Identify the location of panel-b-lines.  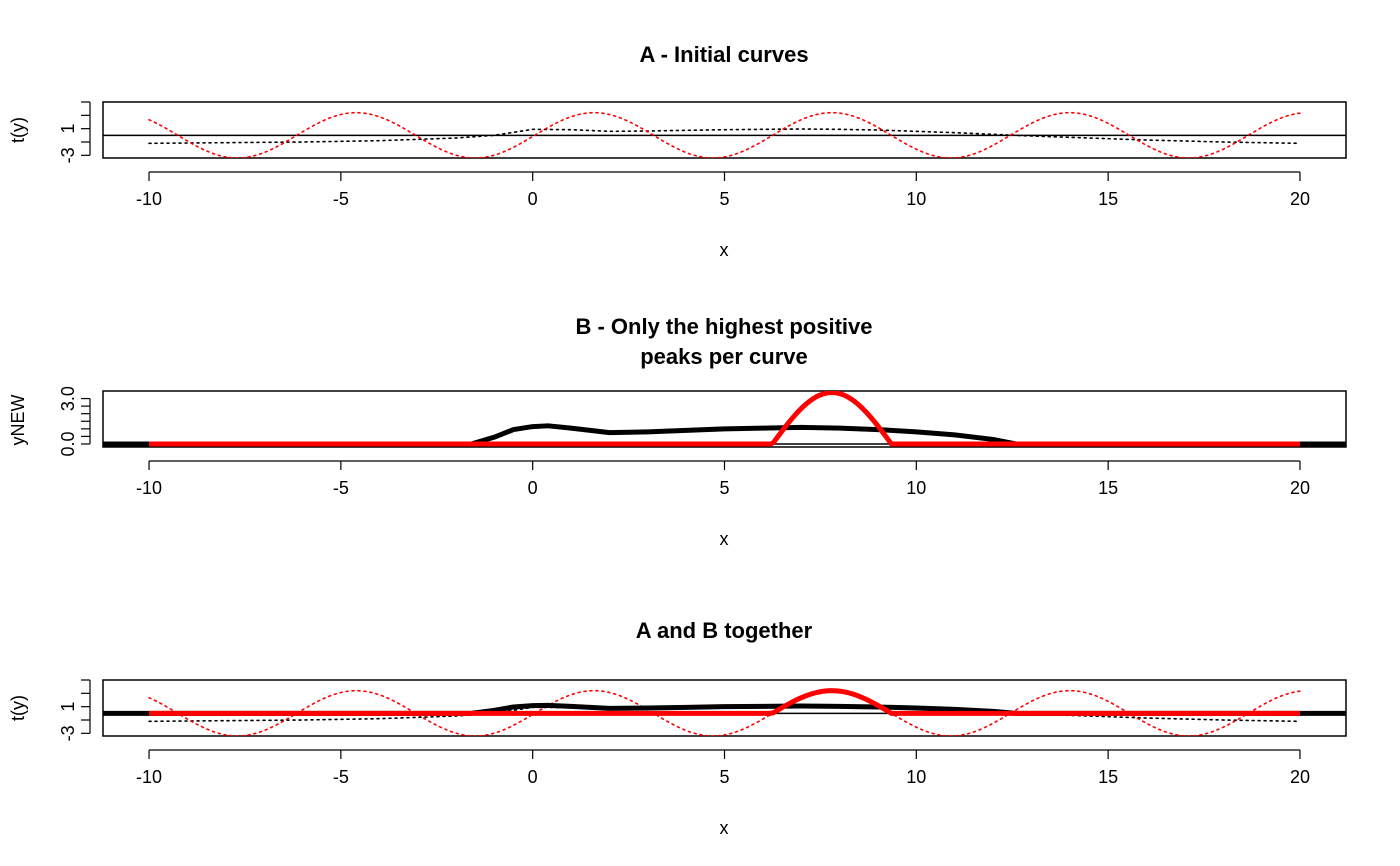
(724, 419).